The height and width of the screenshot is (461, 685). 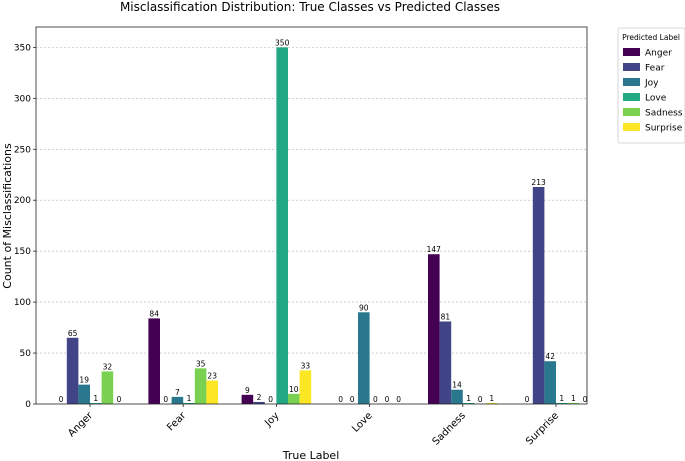 I want to click on data-label: 65, so click(x=73, y=333).